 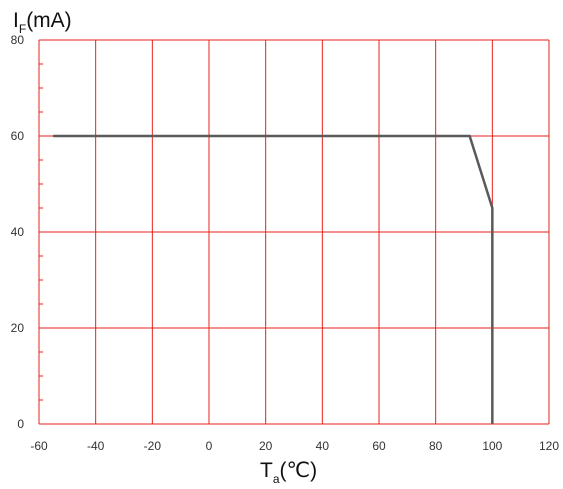 What do you see at coordinates (436, 446) in the screenshot?
I see `x-tick-label: 80` at bounding box center [436, 446].